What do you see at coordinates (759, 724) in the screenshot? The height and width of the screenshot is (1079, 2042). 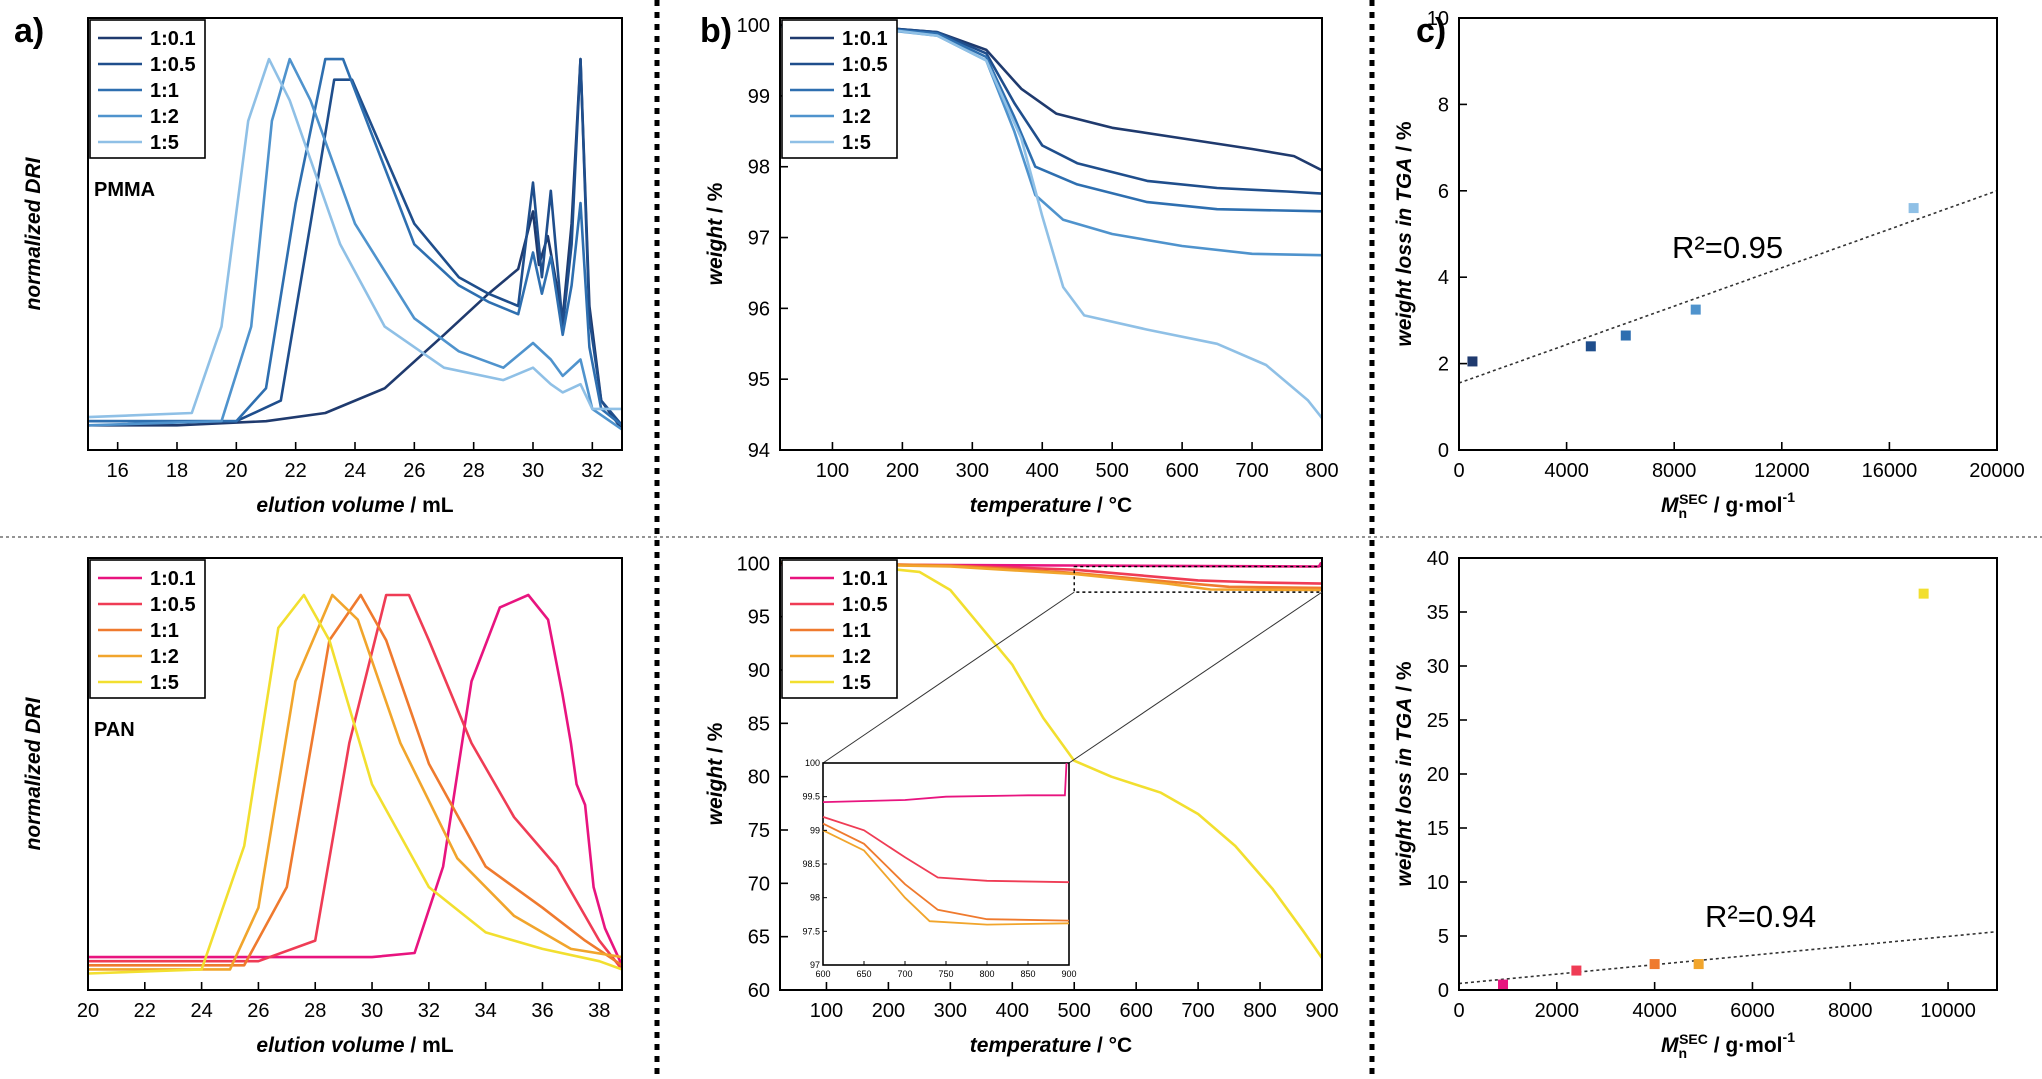 I see `y-tick-label: 85` at bounding box center [759, 724].